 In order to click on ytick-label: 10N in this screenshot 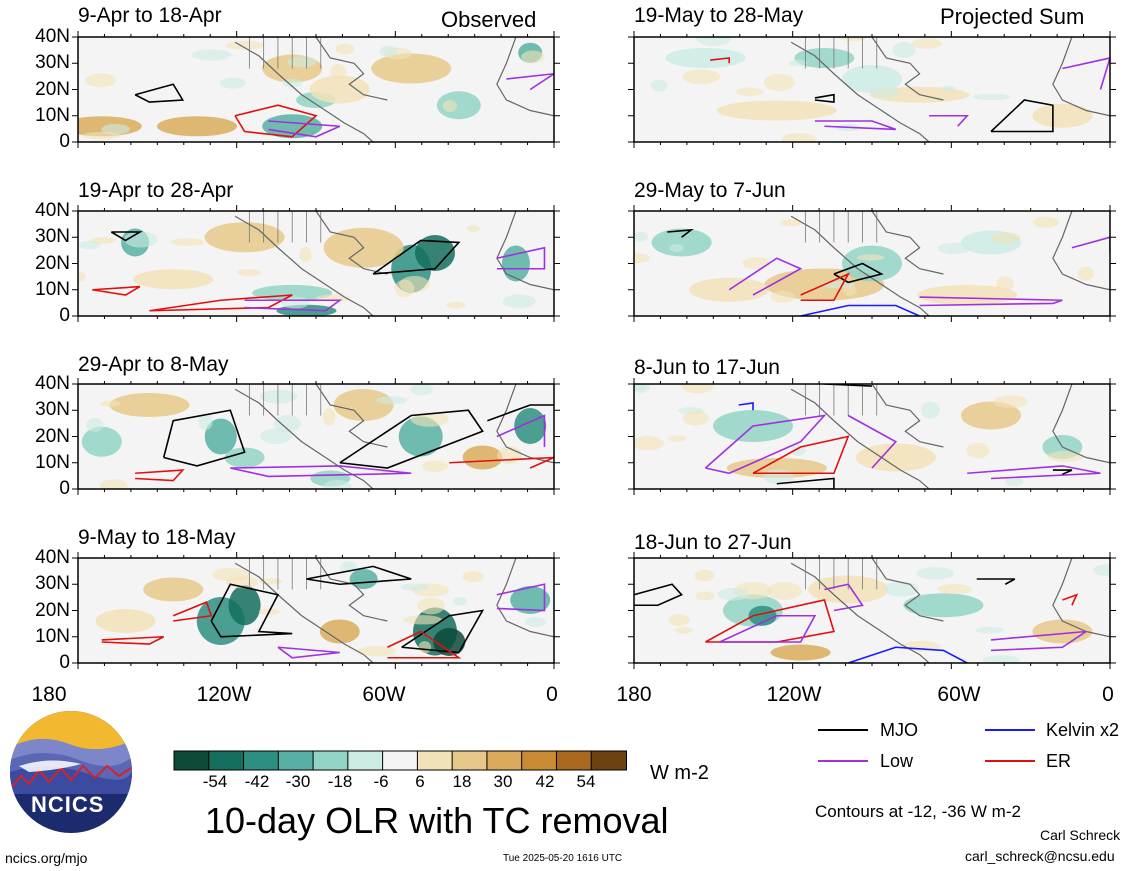, I will do `click(52, 636)`.